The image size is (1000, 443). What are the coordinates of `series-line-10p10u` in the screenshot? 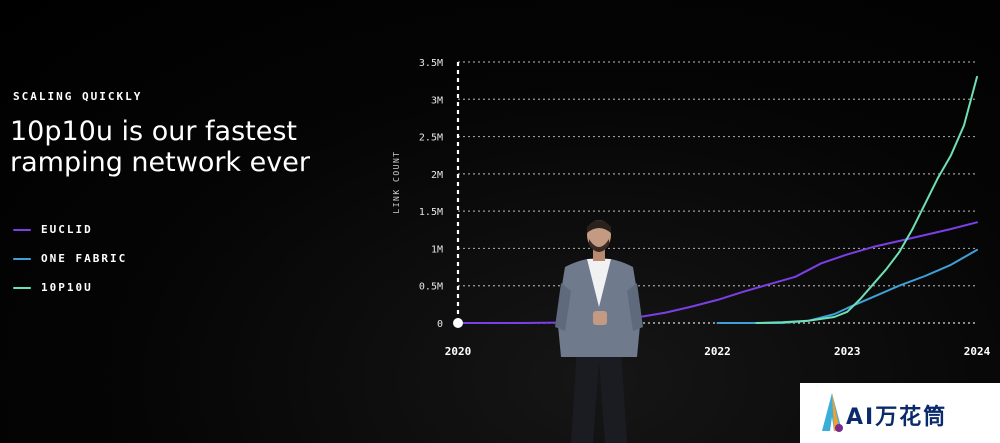 It's located at (866, 199).